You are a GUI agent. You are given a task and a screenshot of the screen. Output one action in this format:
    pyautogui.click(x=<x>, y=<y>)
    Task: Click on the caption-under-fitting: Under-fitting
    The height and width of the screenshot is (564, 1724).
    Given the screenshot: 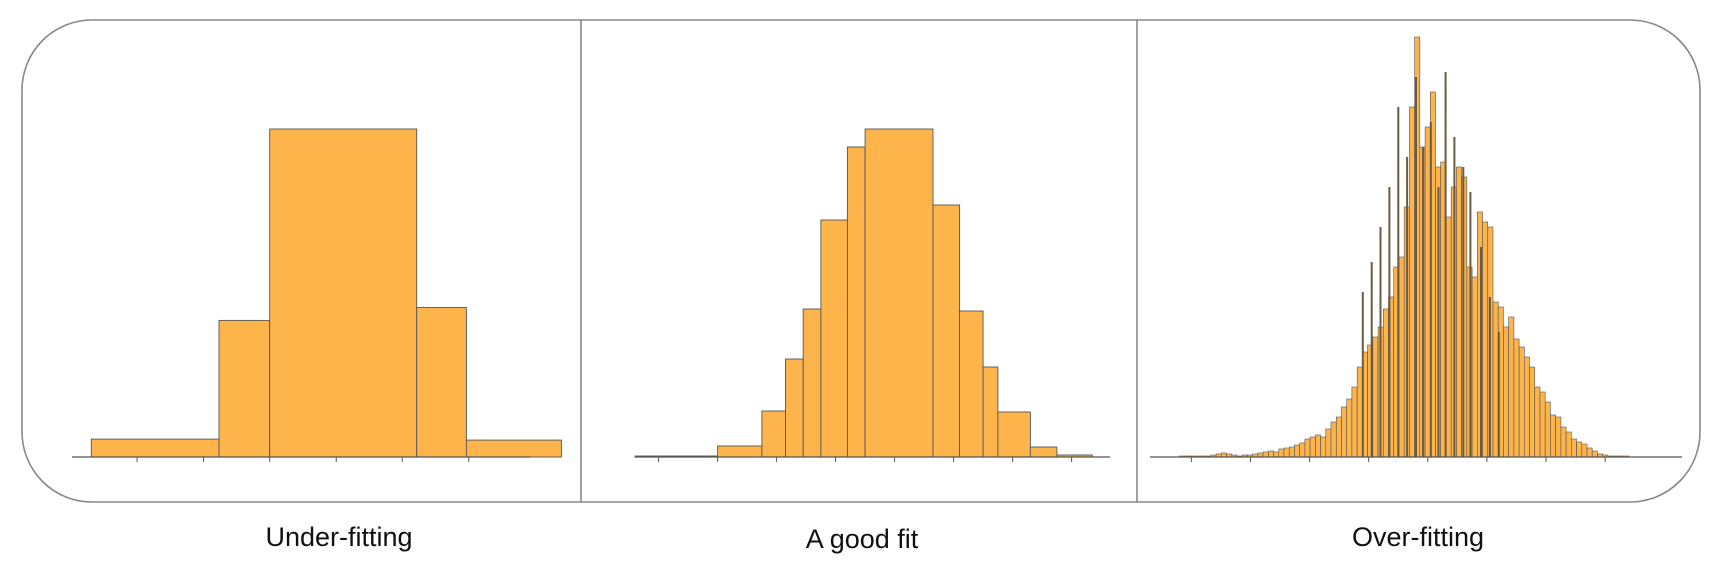 What is the action you would take?
    pyautogui.click(x=339, y=537)
    